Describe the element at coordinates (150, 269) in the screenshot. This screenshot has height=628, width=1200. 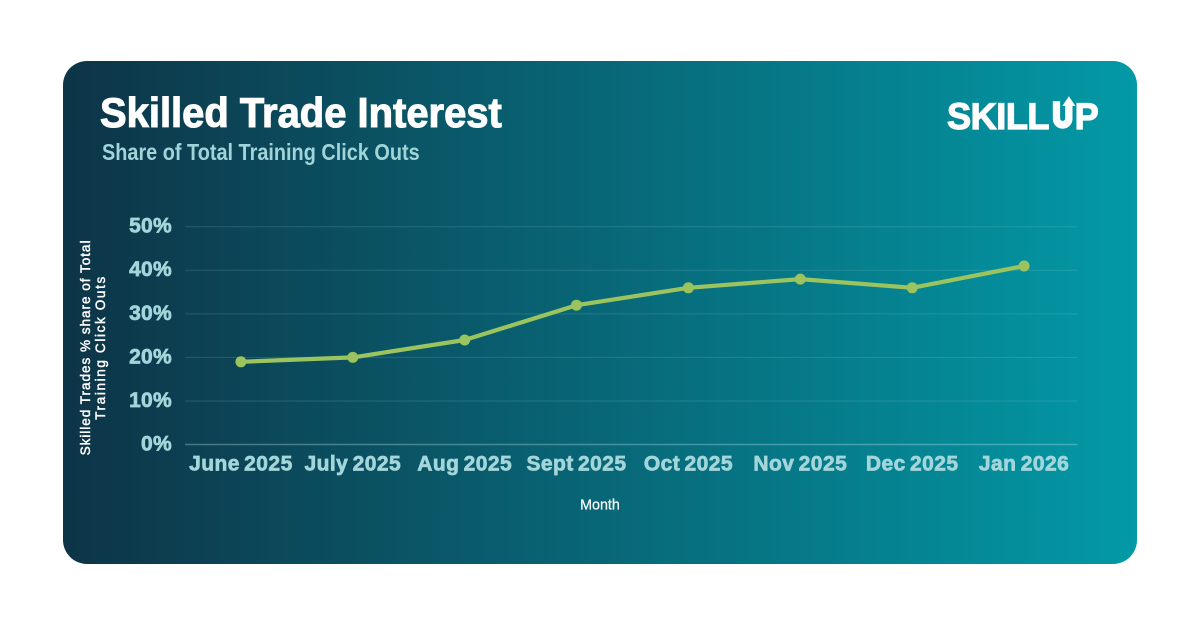
I see `svg-text: 40%` at that location.